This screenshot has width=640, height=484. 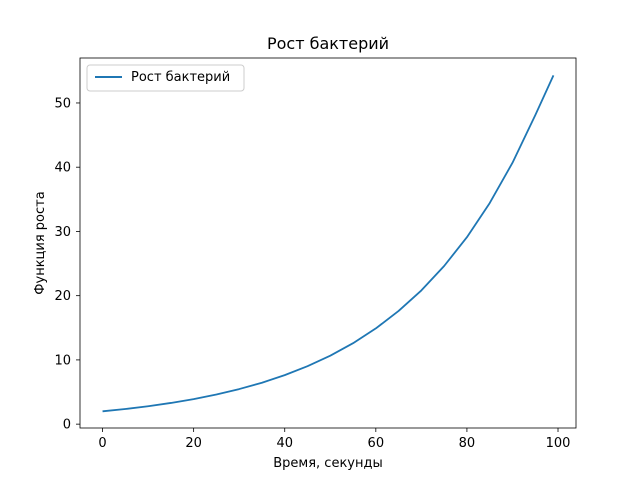 What do you see at coordinates (180, 77) in the screenshot?
I see `legend-label: Рост бактерий` at bounding box center [180, 77].